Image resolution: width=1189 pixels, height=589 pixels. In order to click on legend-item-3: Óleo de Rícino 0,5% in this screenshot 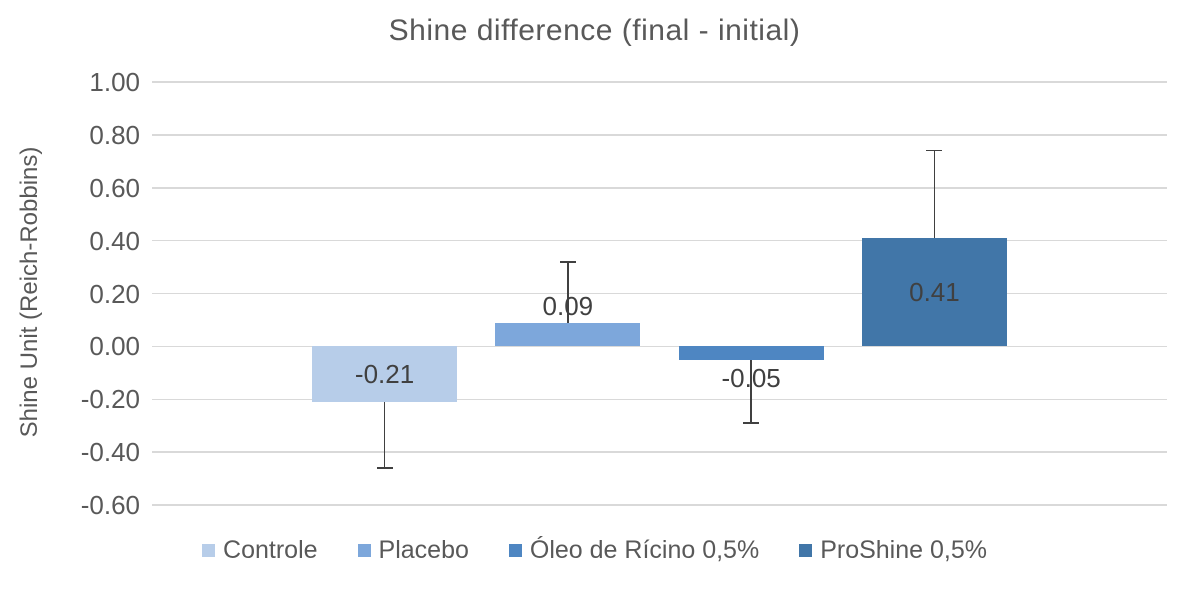, I will do `click(634, 550)`.